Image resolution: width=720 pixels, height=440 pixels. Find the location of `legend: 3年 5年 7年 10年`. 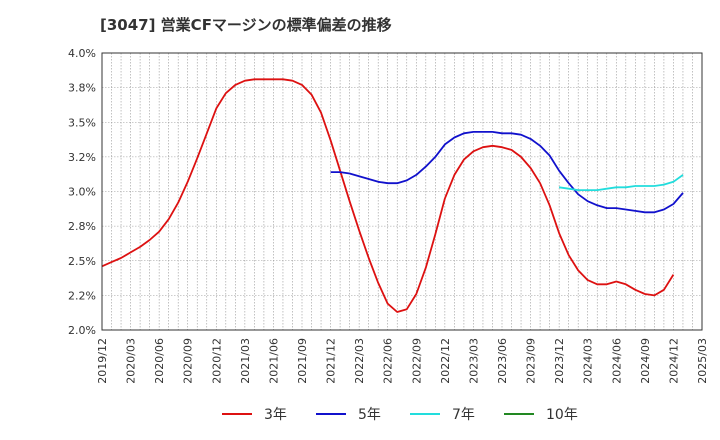

legend: 3年 5年 7年 10年 is located at coordinates (400, 415).